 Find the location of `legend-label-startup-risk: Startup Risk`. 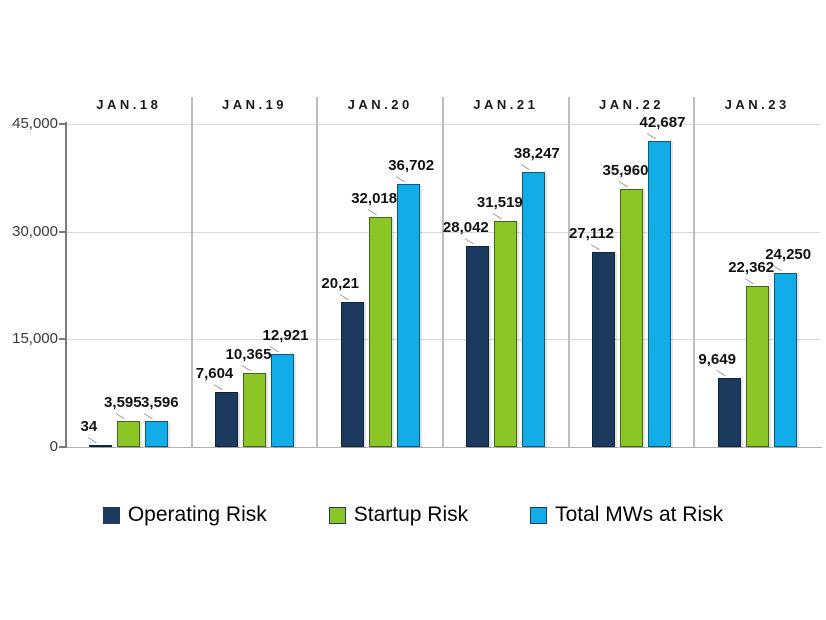

legend-label-startup-risk: Startup Risk is located at coordinates (411, 514).